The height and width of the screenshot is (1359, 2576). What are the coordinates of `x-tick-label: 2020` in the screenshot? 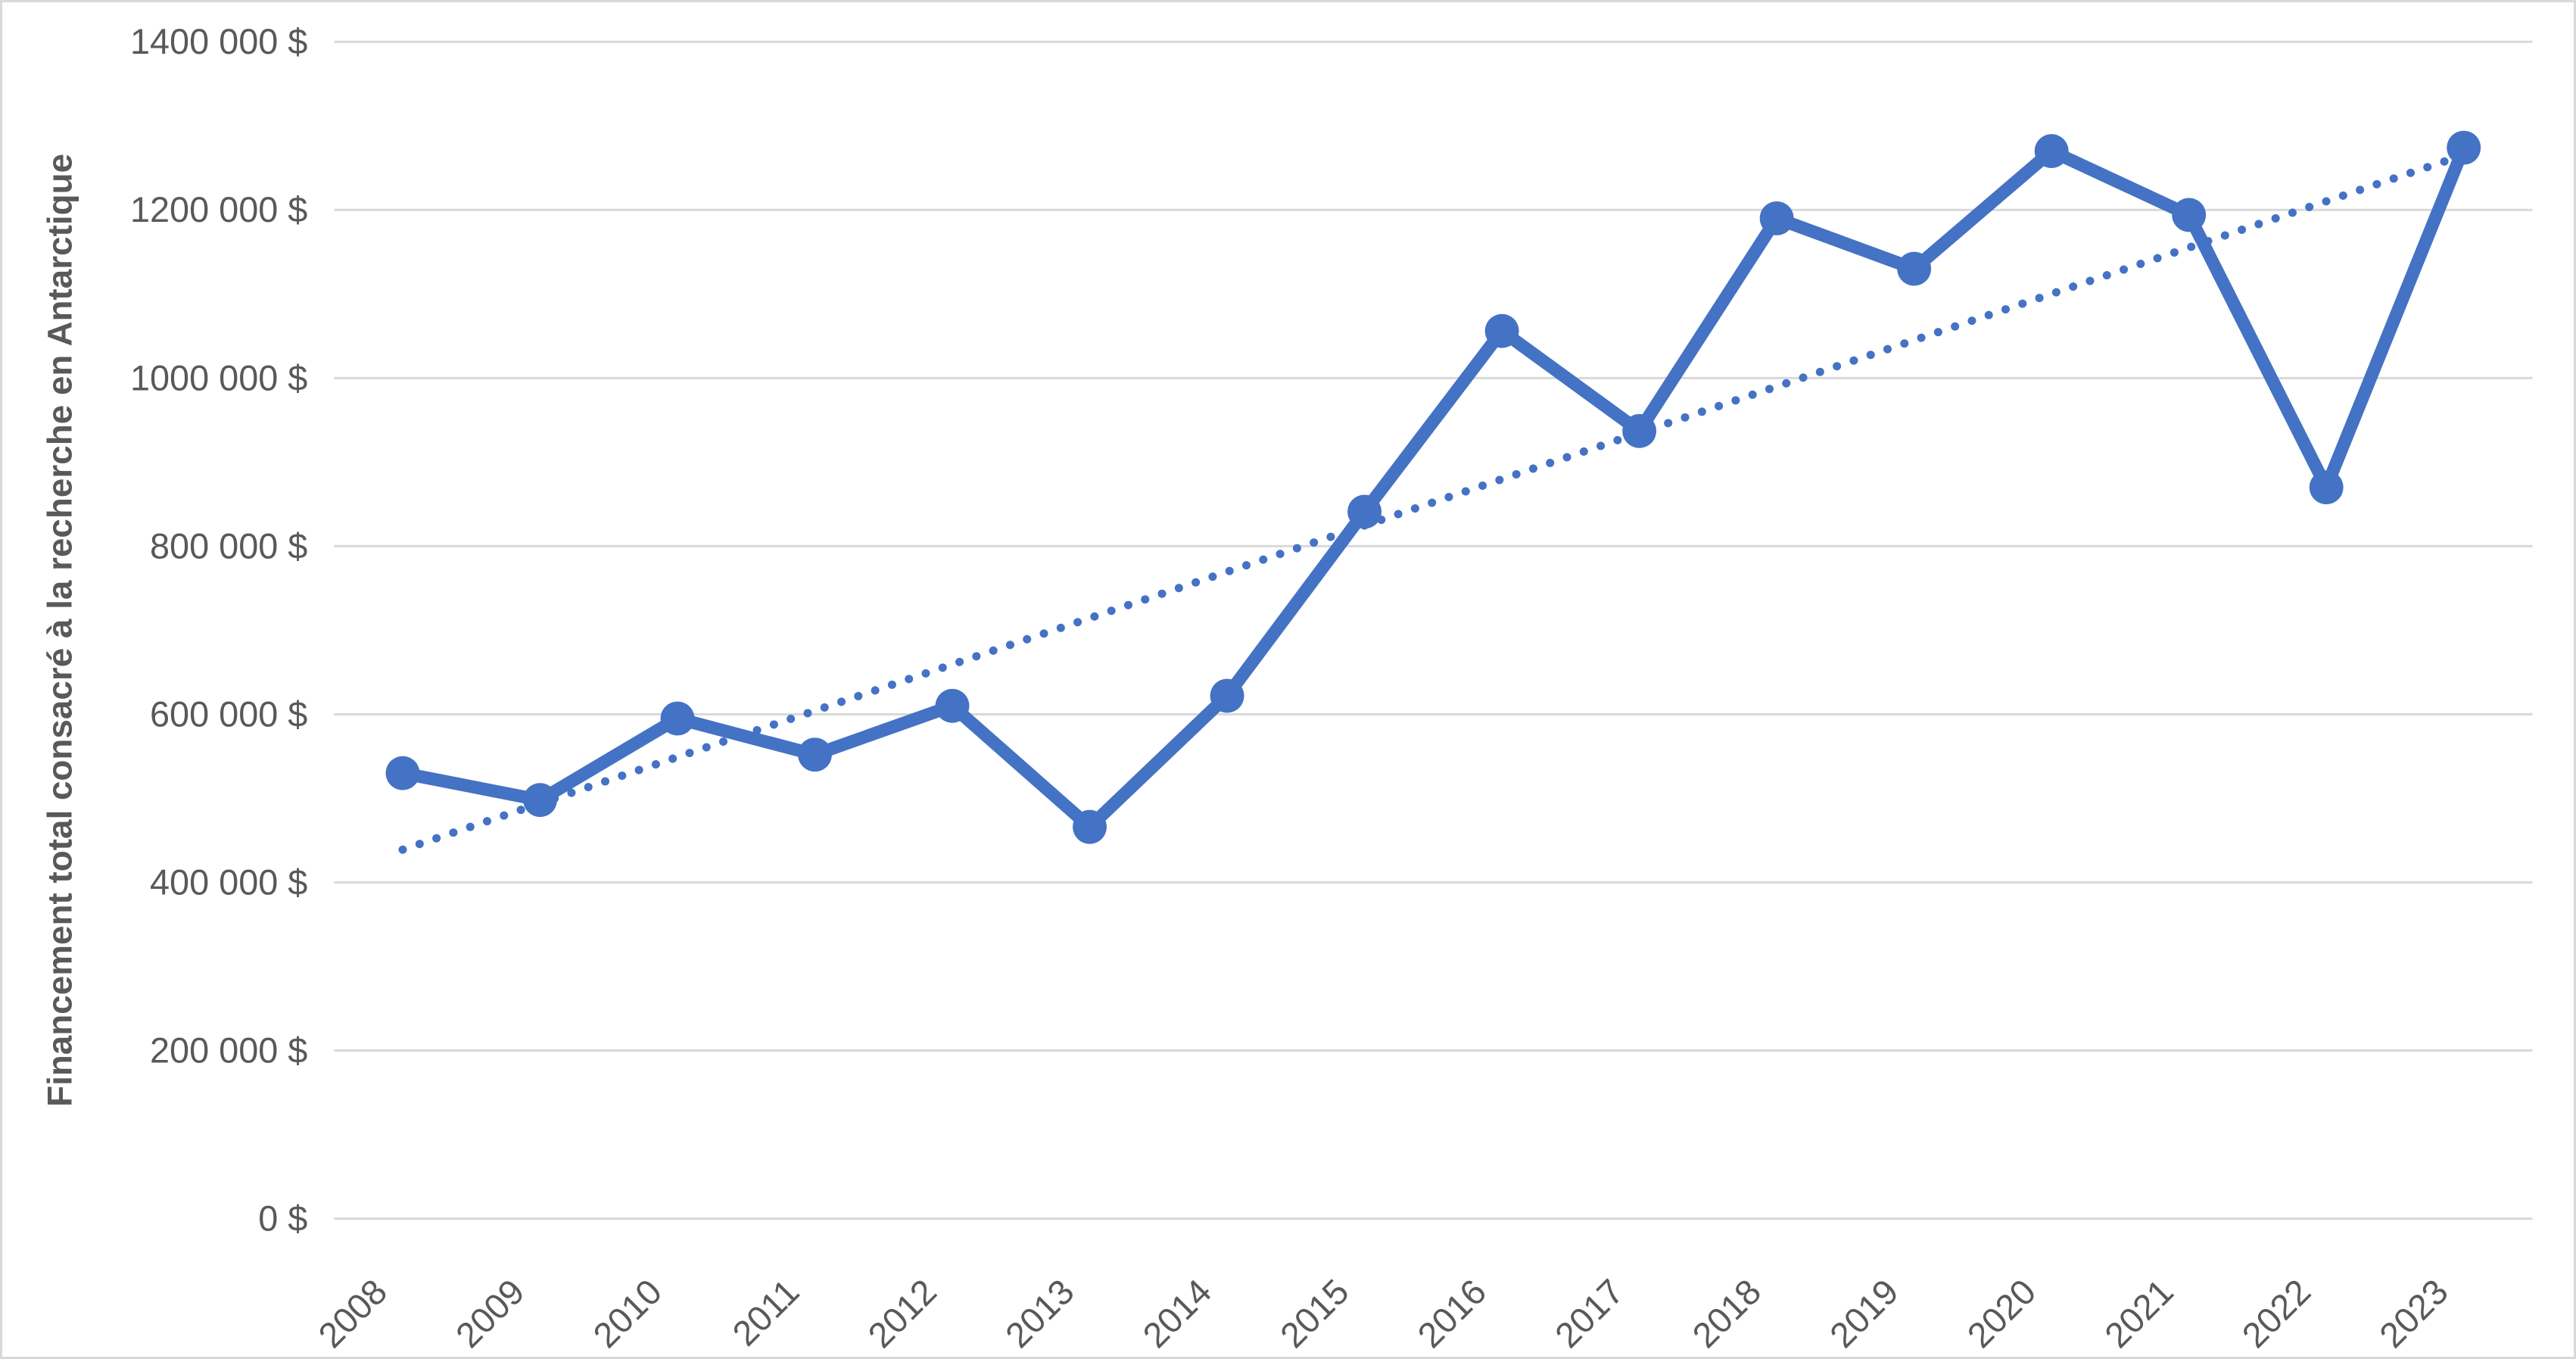 It's located at (2001, 1313).